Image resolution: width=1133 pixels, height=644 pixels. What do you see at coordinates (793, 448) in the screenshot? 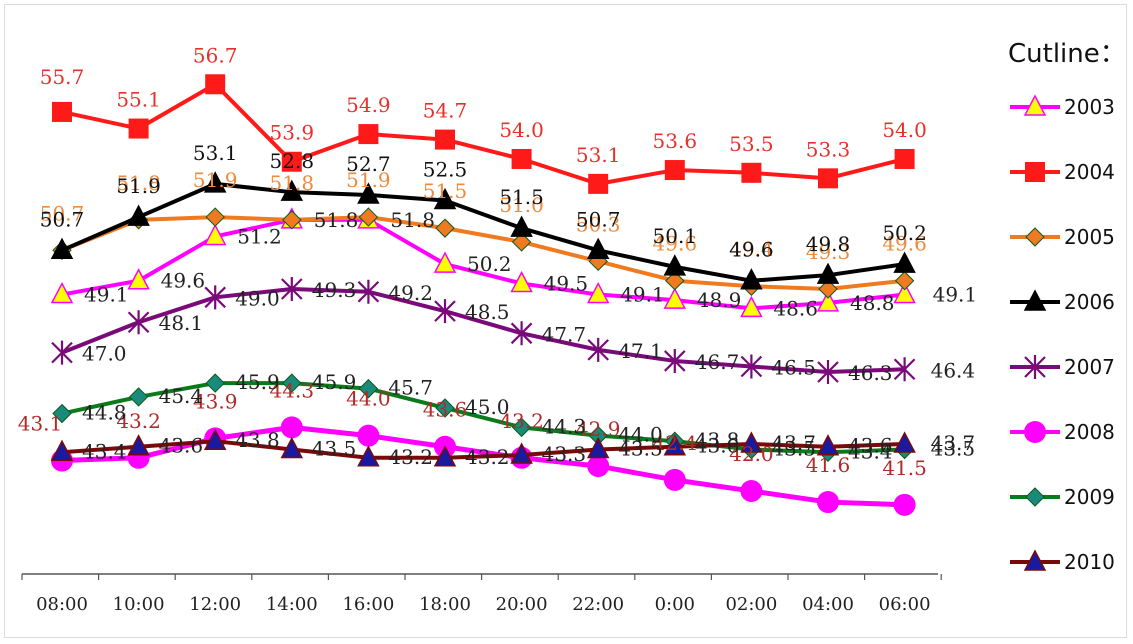
I see `data-label-2009: 43.5` at bounding box center [793, 448].